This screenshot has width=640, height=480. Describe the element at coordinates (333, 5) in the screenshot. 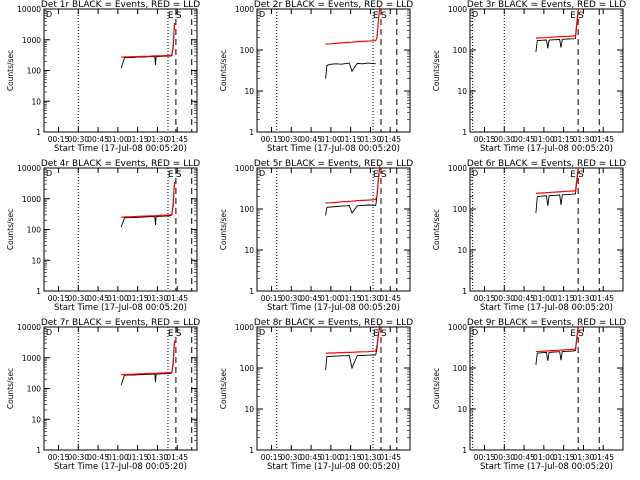

I see `panel-title: Det 2r BLACK = Events, RED = LLD` at that location.